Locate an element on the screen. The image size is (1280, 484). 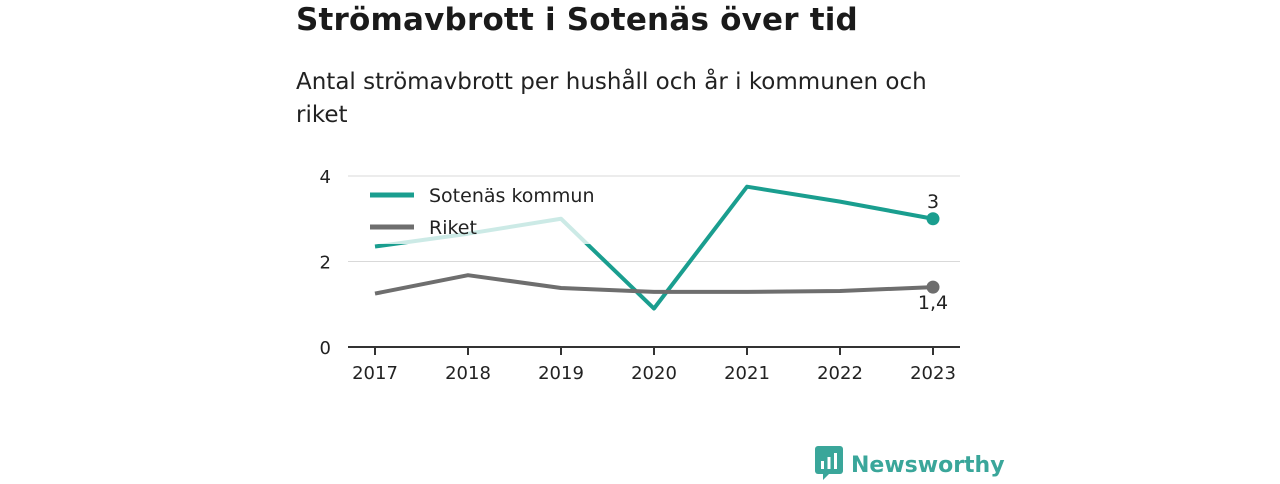
x-tick-label-2022: 2022 is located at coordinates (840, 373).